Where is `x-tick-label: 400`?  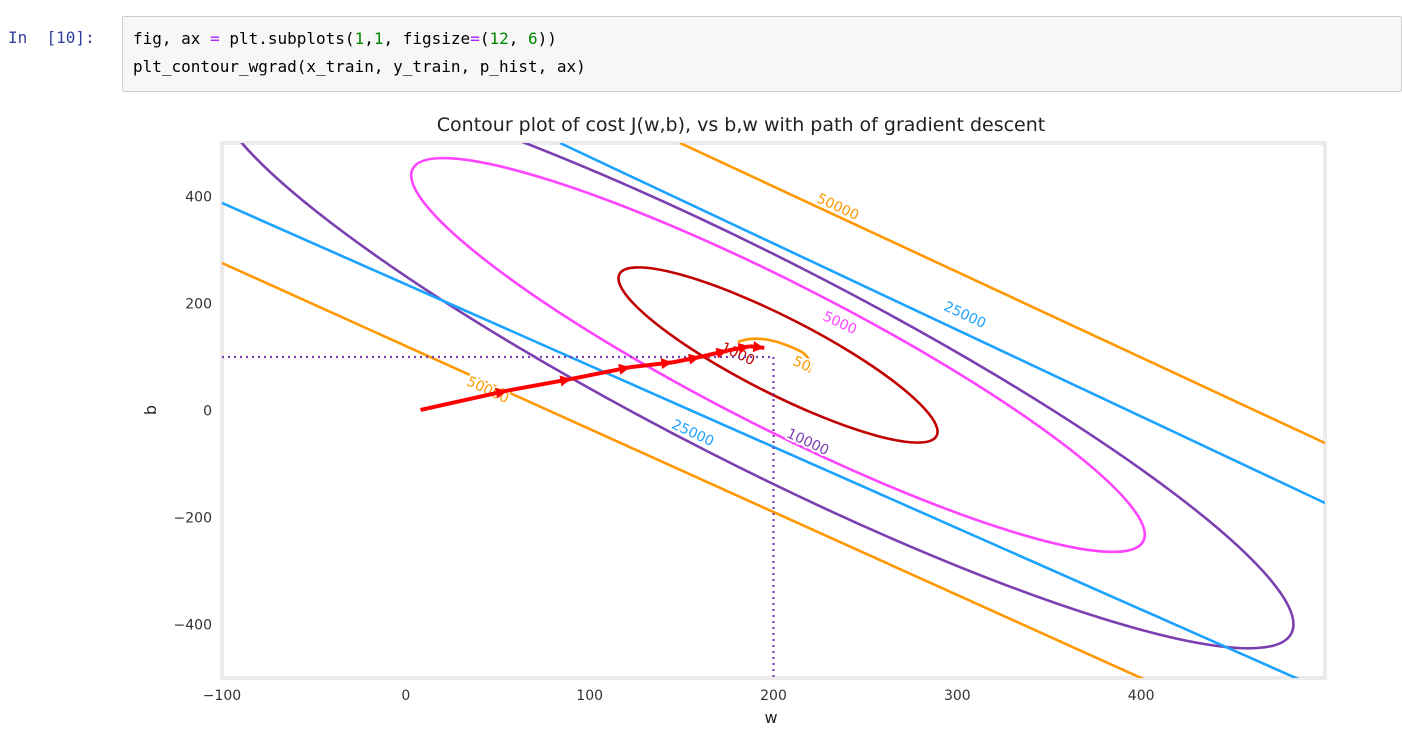 x-tick-label: 400 is located at coordinates (1141, 696).